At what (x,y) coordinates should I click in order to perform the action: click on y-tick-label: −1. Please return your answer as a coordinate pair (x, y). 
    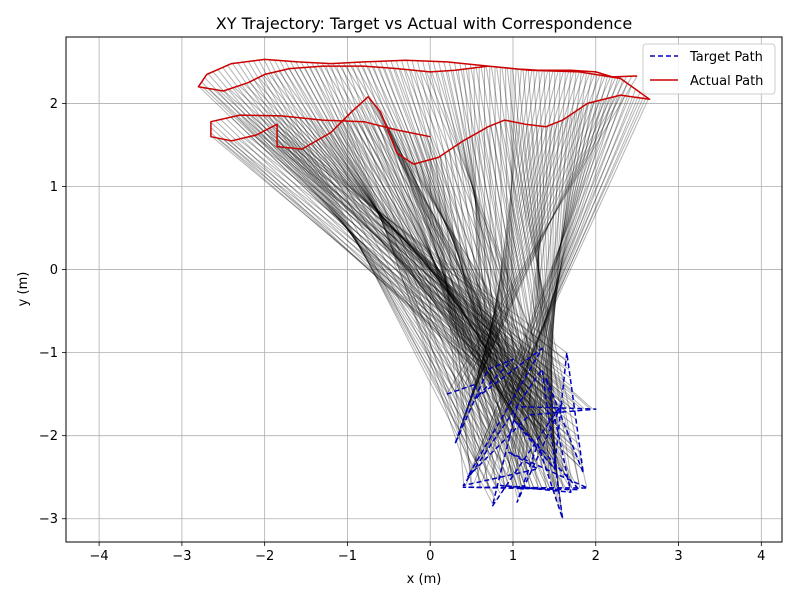
    Looking at the image, I should click on (48, 353).